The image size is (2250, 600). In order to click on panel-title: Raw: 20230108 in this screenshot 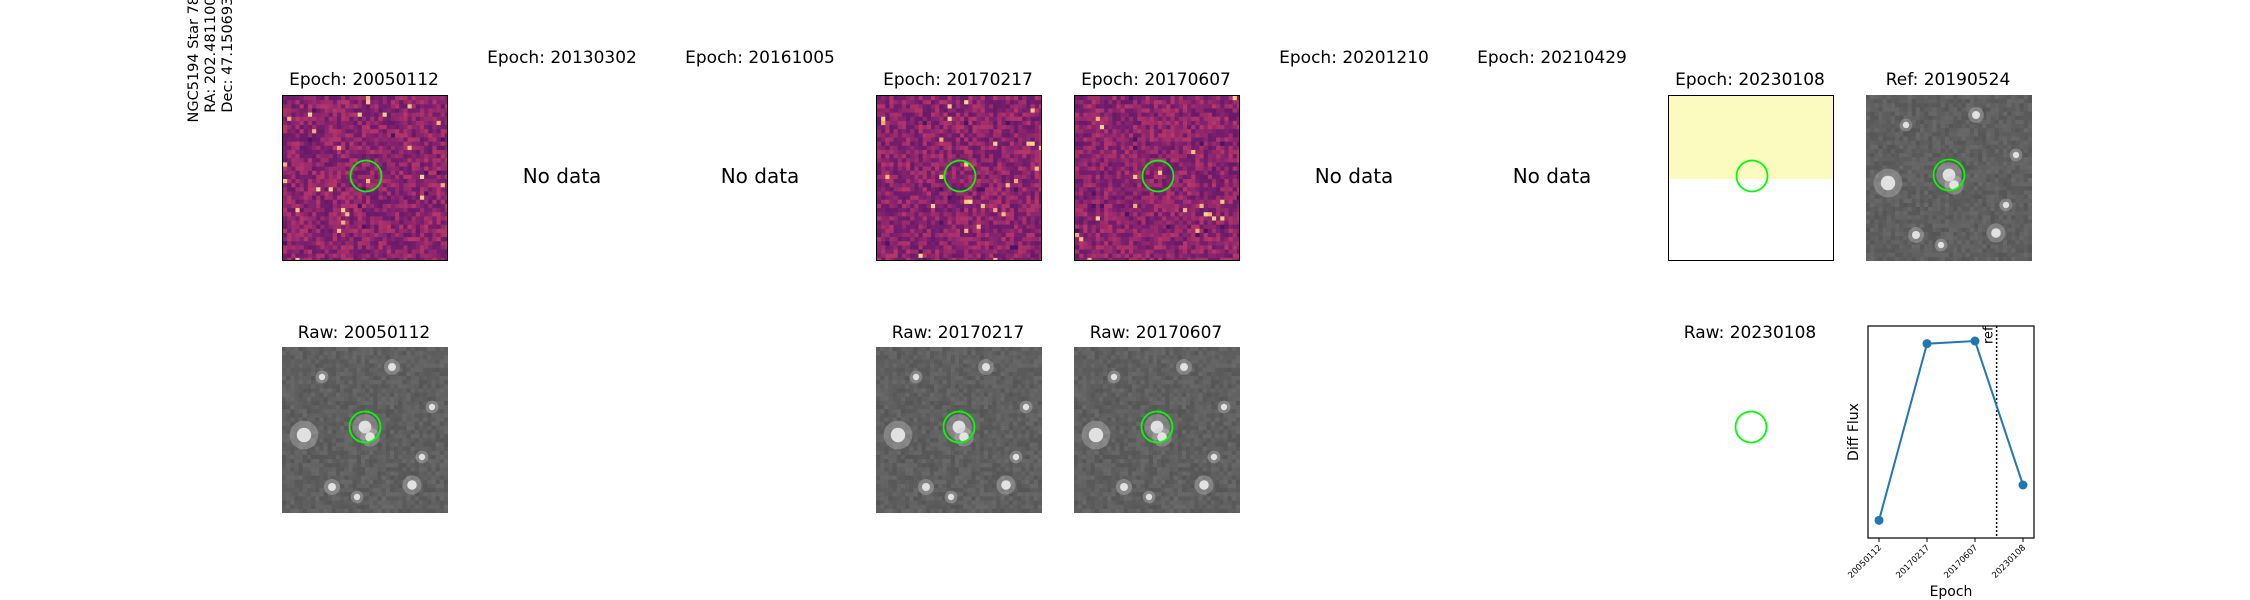, I will do `click(1750, 333)`.